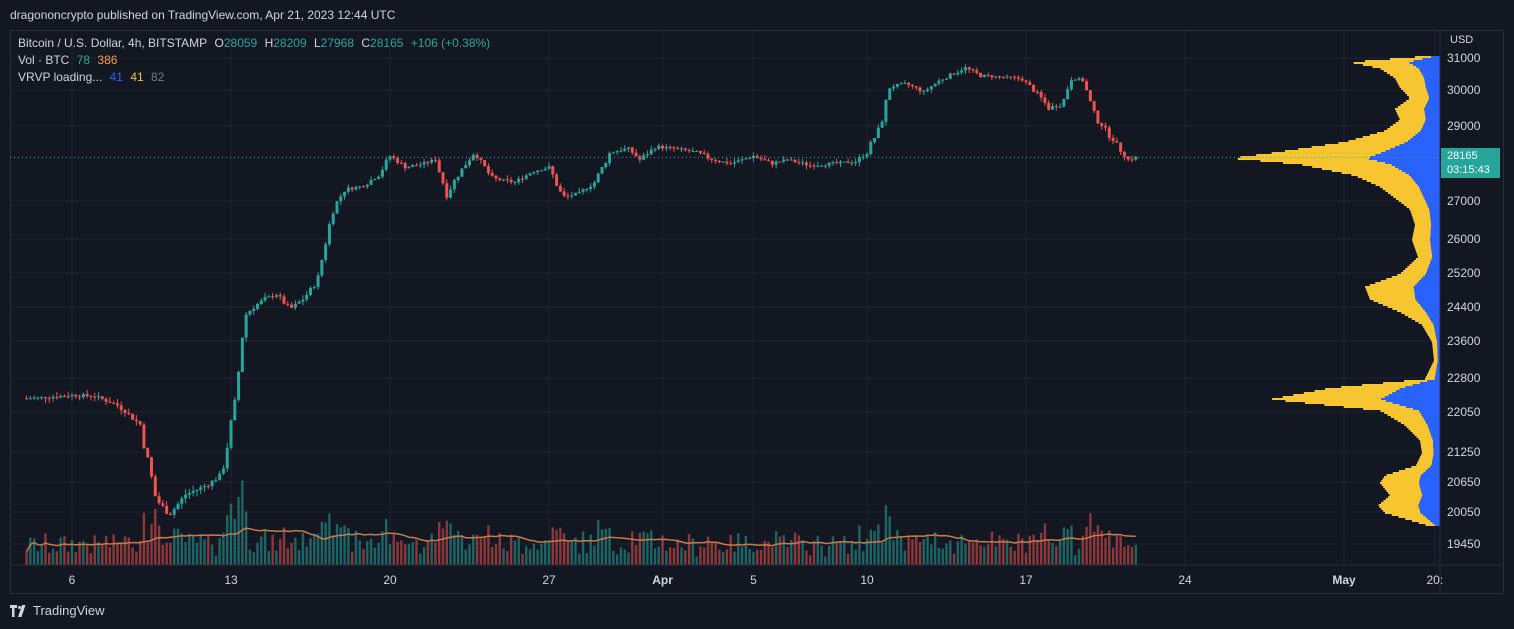 This screenshot has width=1514, height=629. Describe the element at coordinates (57, 610) in the screenshot. I see `tradingview-brand: TradingView` at that location.